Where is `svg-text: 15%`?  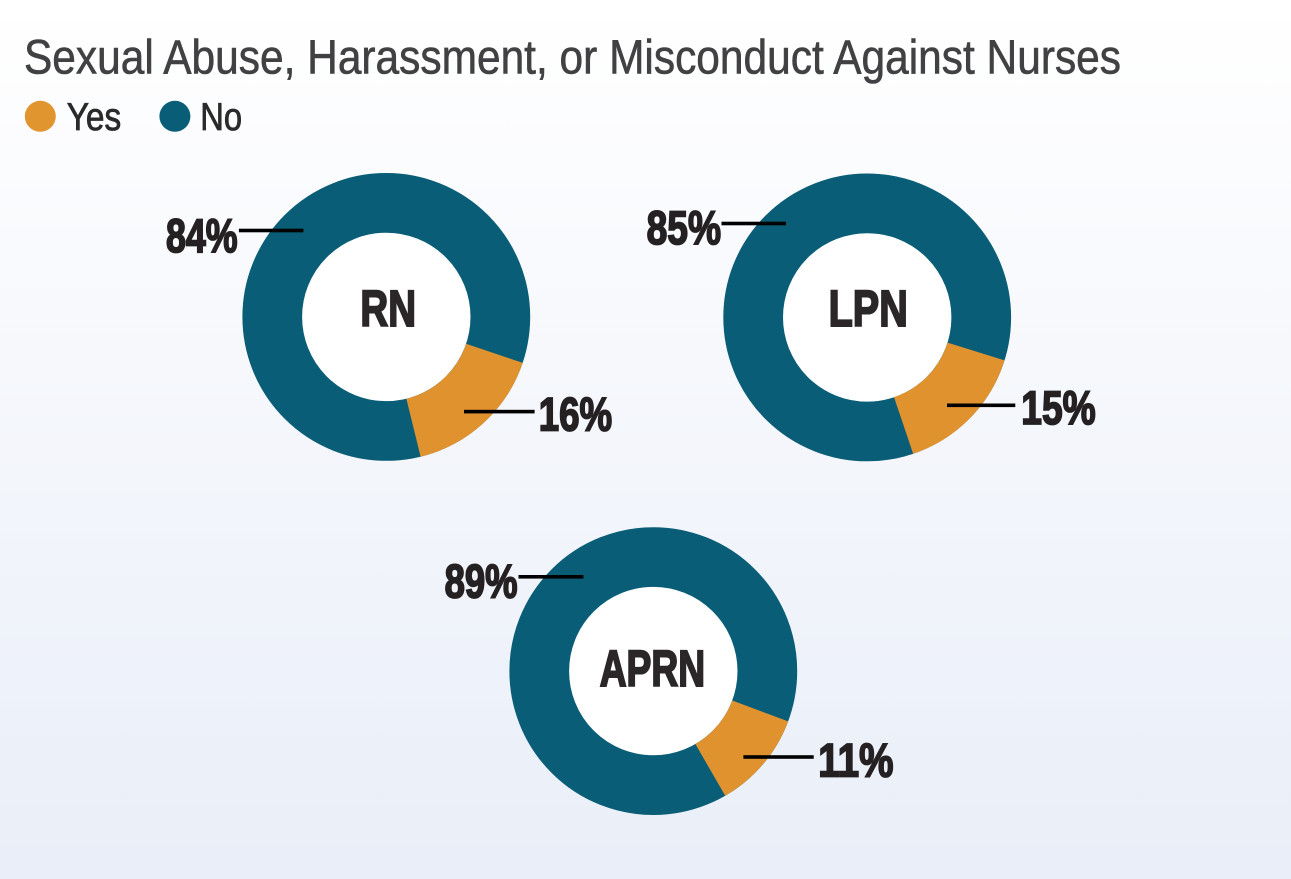 svg-text: 15% is located at coordinates (1058, 407).